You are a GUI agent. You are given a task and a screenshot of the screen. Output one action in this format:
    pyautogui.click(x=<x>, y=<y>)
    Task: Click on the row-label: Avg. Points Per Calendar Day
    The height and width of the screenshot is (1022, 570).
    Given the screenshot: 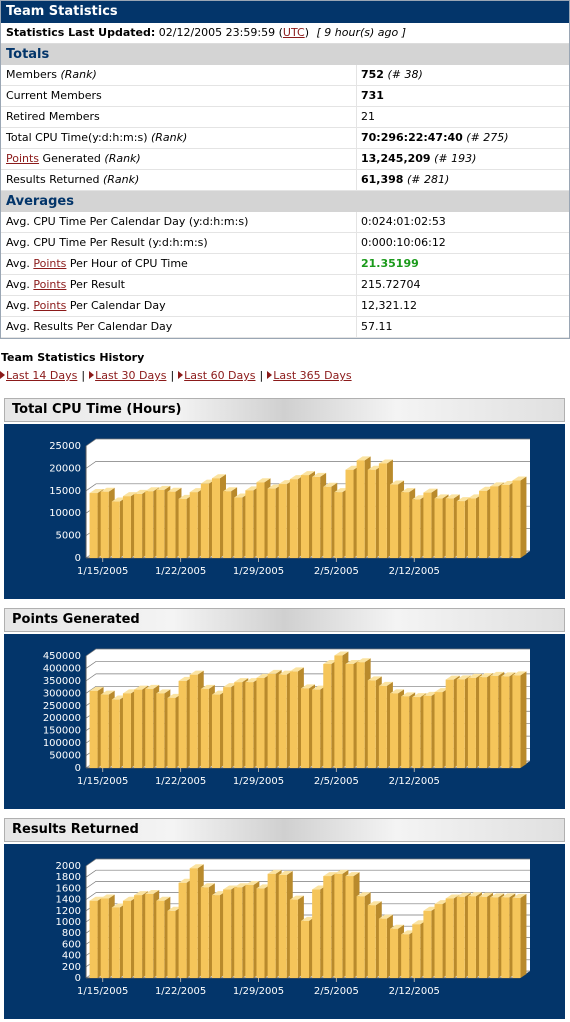 What is the action you would take?
    pyautogui.click(x=86, y=306)
    